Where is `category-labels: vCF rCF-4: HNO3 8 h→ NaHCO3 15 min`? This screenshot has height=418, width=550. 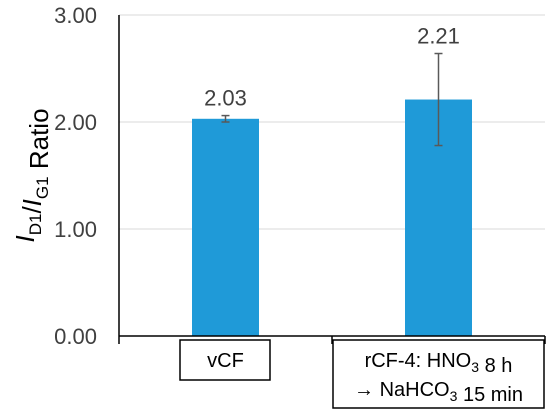
category-labels: vCF rCF-4: HNO3 8 h→ NaHCO3 15 min is located at coordinates (362, 374).